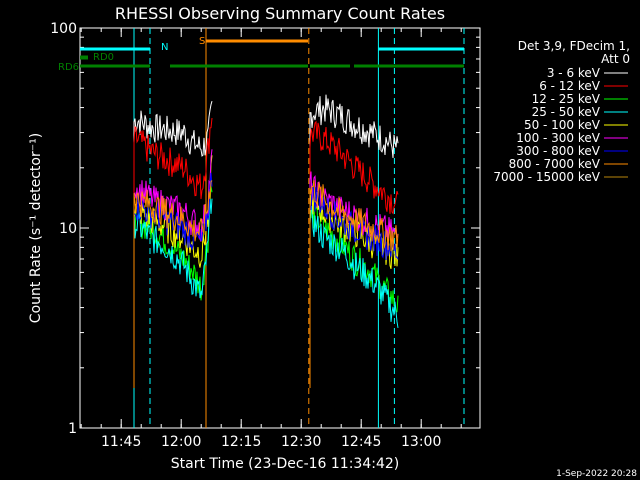 This screenshot has width=640, height=480. Describe the element at coordinates (181, 442) in the screenshot. I see `x-tick-label: 12:00` at that location.